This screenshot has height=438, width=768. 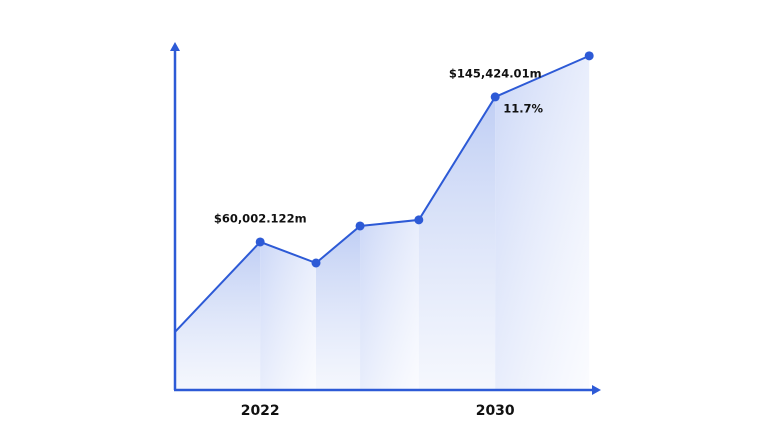 I want to click on annotation: 11.7%, so click(x=523, y=108).